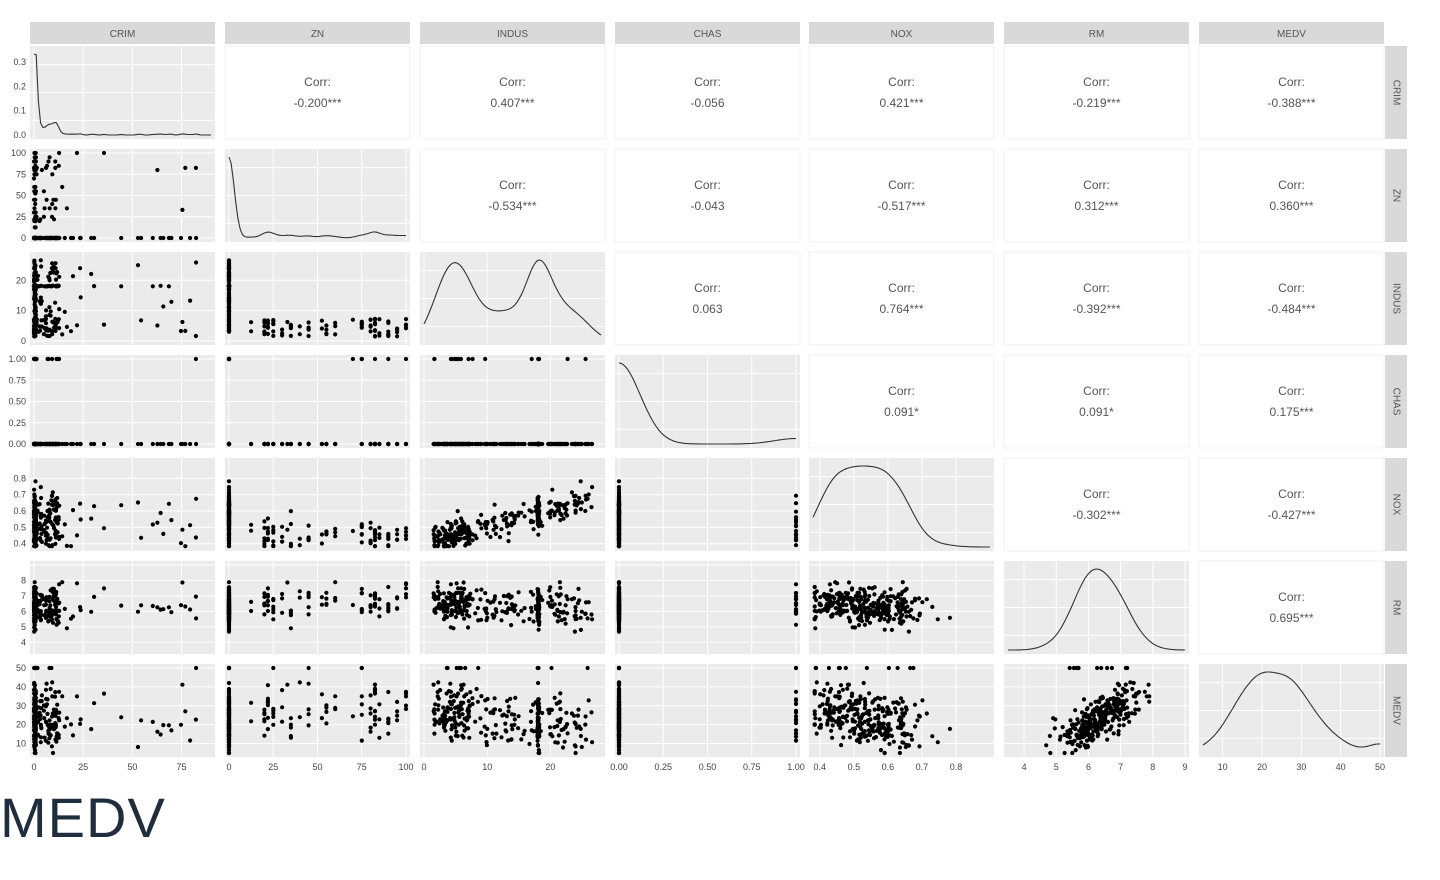 This screenshot has height=880, width=1440. Describe the element at coordinates (901, 412) in the screenshot. I see `corr-value-chas-nox: 0.091*` at that location.